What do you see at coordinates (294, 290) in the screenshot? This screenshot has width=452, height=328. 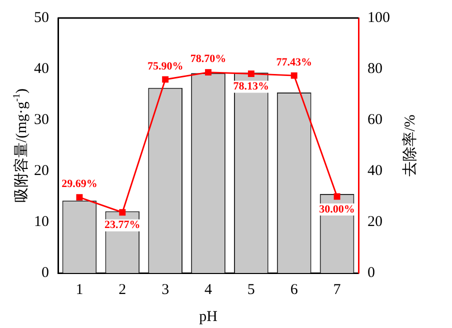 I see `x-tick-label: 6` at bounding box center [294, 290].